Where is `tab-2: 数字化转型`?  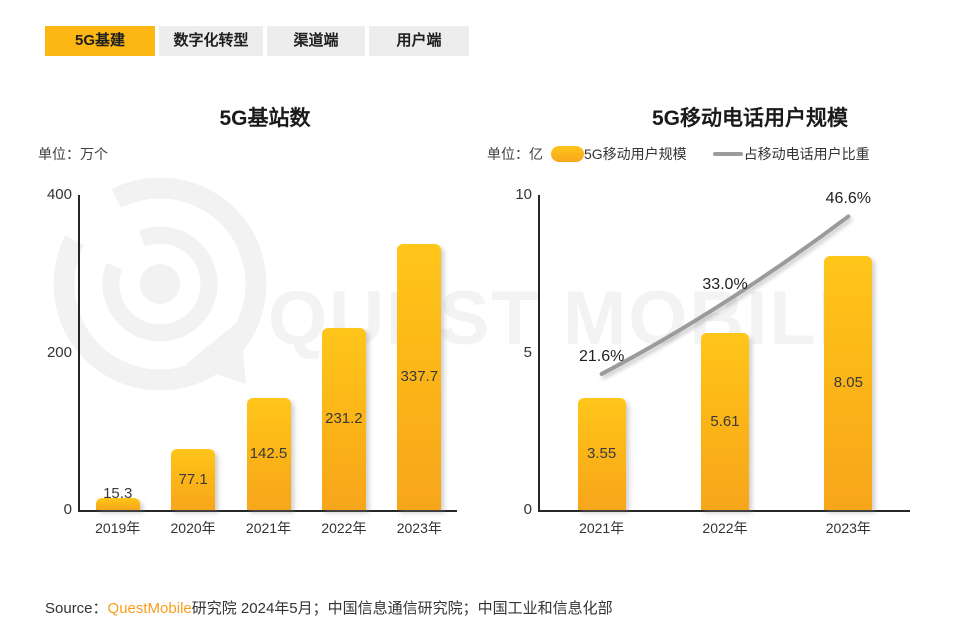 tab-2: 数字化转型 is located at coordinates (211, 41).